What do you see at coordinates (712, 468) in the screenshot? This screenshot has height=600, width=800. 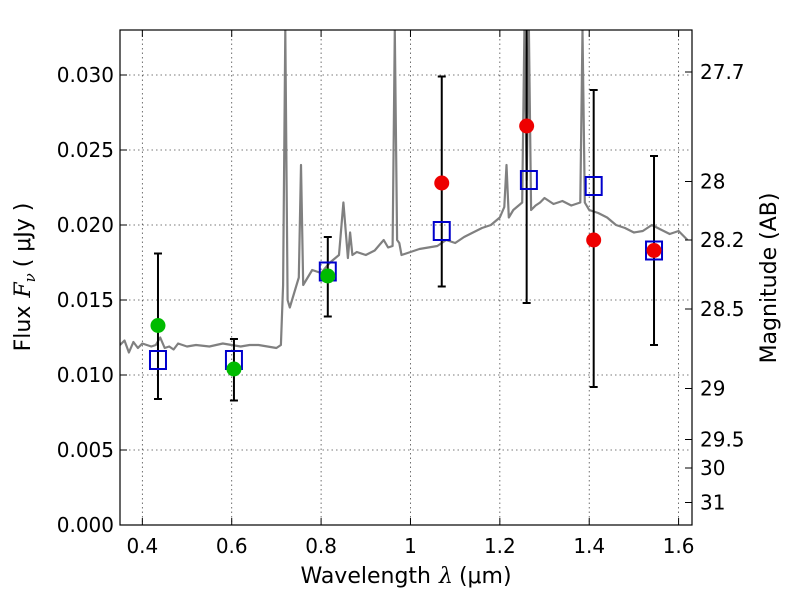 I see `y2-tick-label: 30` at bounding box center [712, 468].